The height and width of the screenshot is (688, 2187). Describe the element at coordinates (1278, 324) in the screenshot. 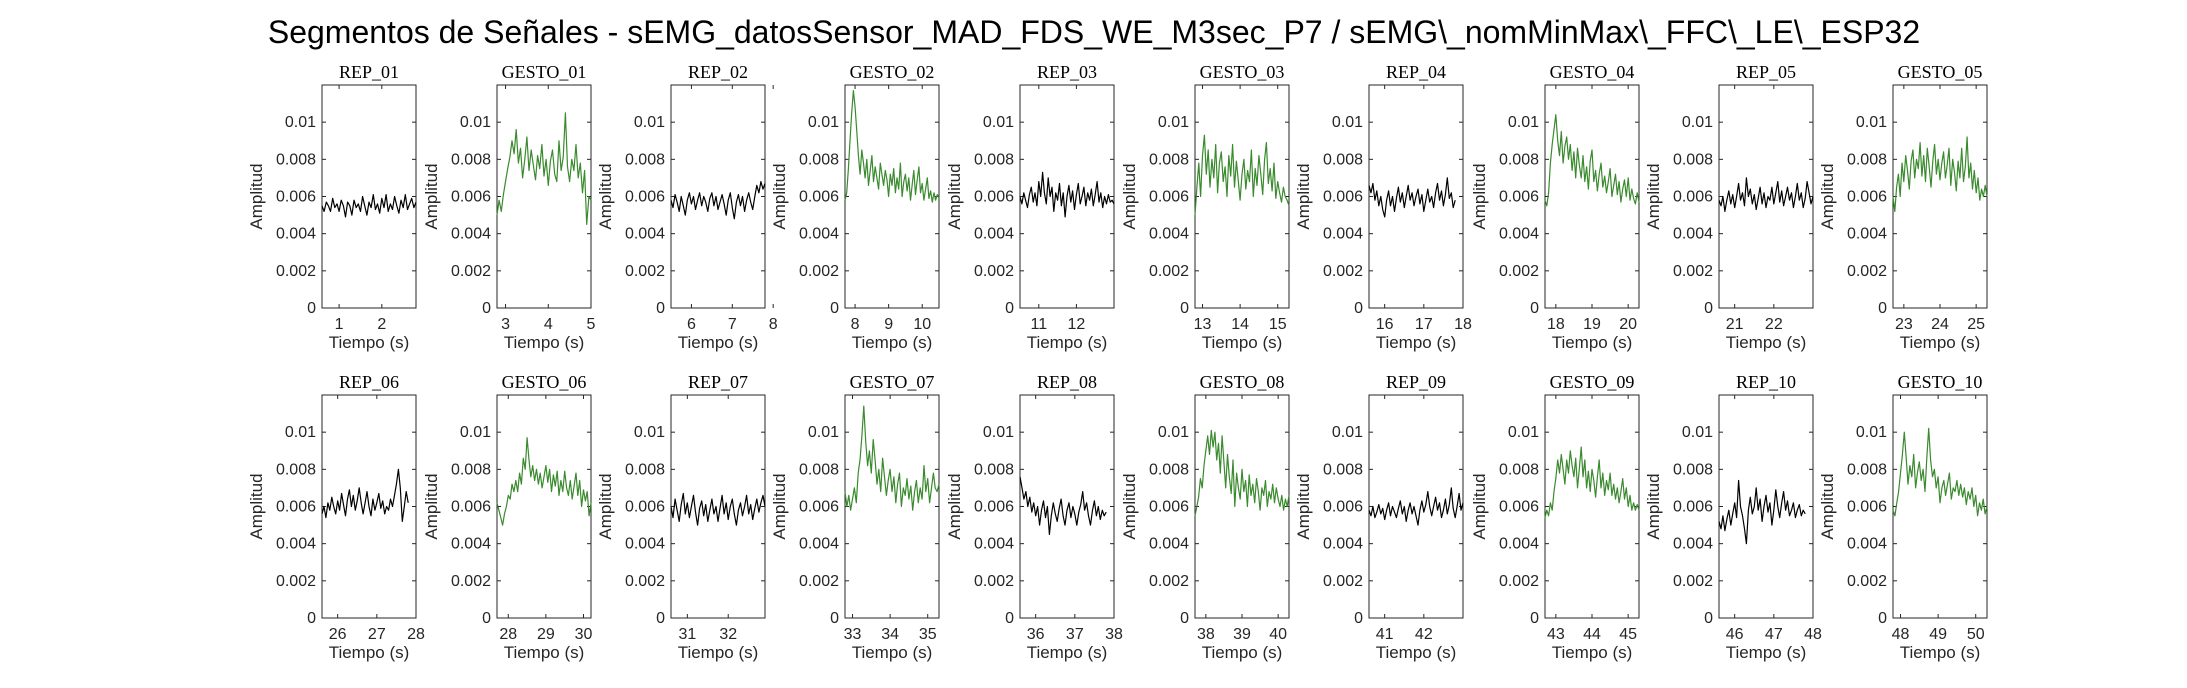

I see `x-tick-label: 15` at that location.